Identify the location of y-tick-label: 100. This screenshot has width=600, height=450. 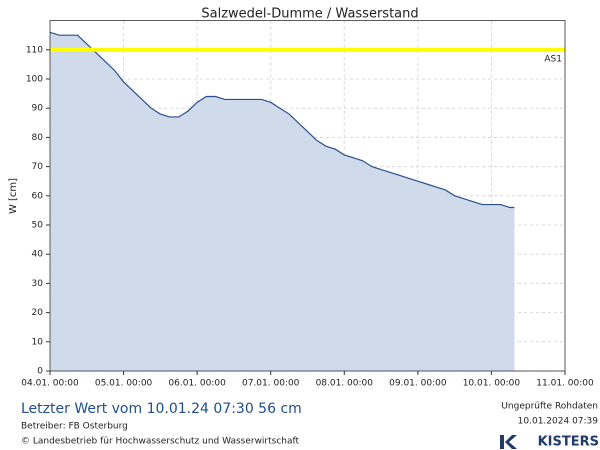
(34, 80).